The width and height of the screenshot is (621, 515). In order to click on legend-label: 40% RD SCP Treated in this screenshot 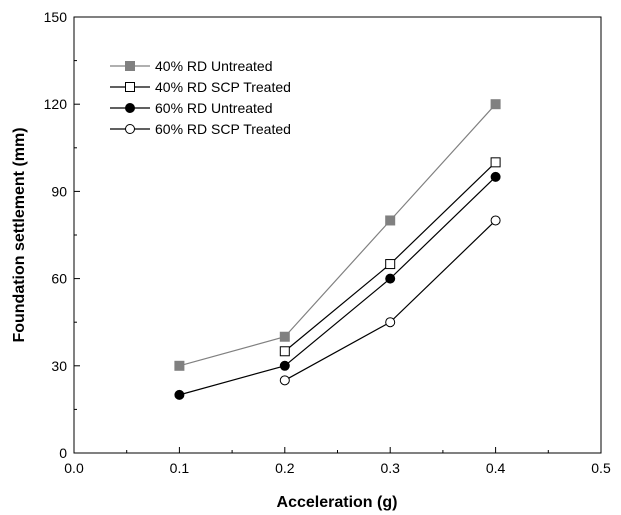, I will do `click(223, 87)`.